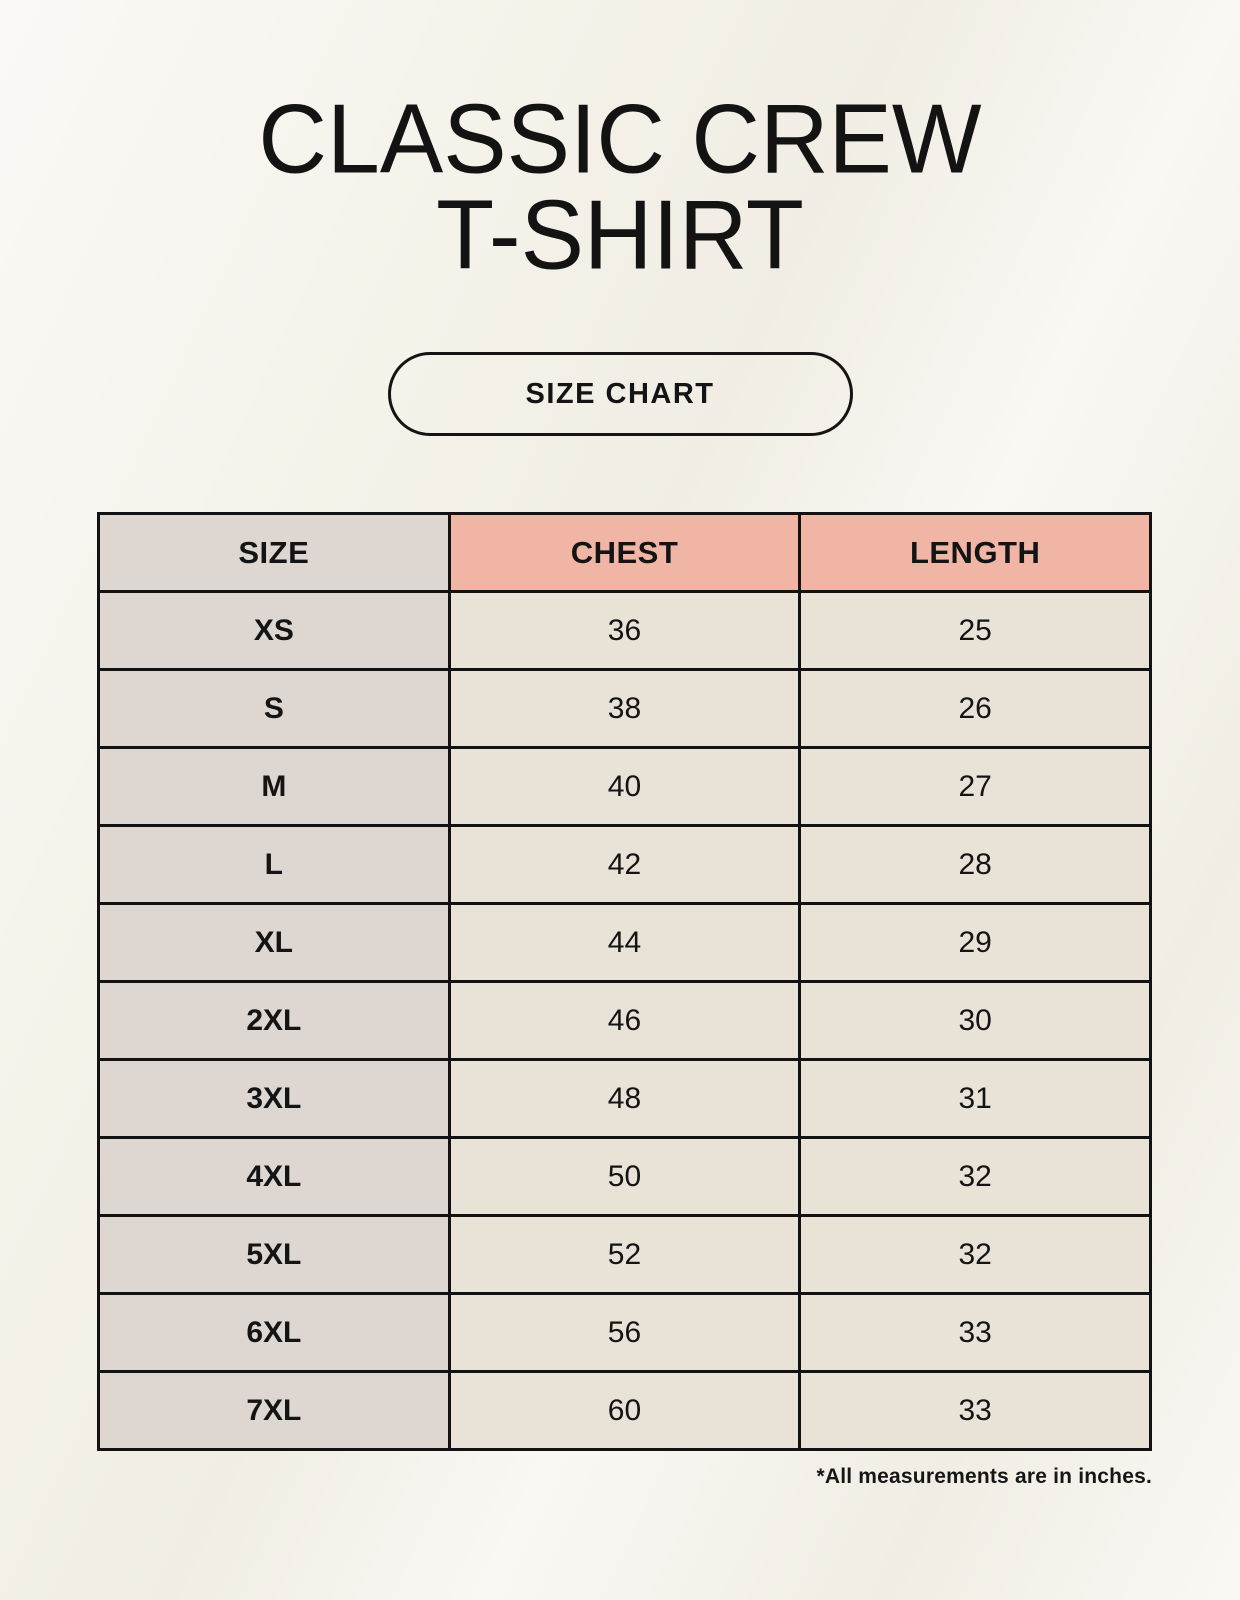 The width and height of the screenshot is (1240, 1600). I want to click on size-cell: M, so click(274, 786).